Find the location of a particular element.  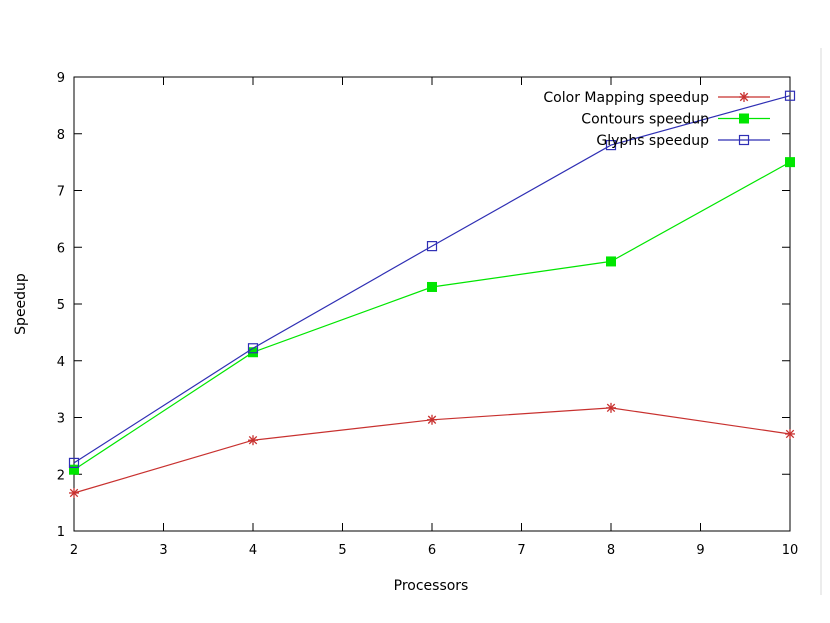

x-tick-label: 8 is located at coordinates (611, 550).